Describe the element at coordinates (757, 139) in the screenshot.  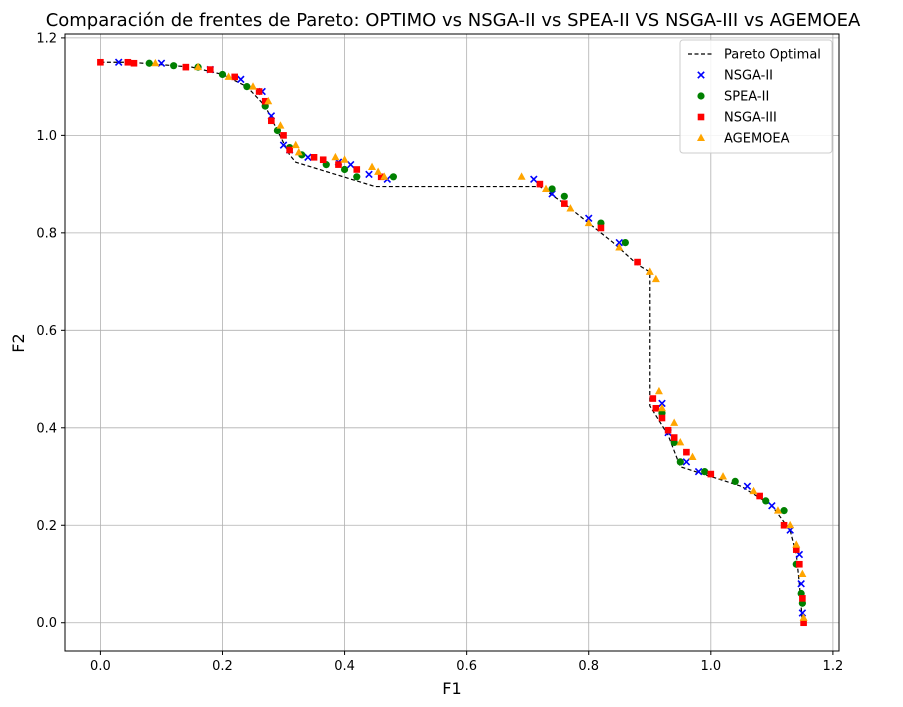
I see `legend-label-agemoea: AGEMOEA` at that location.